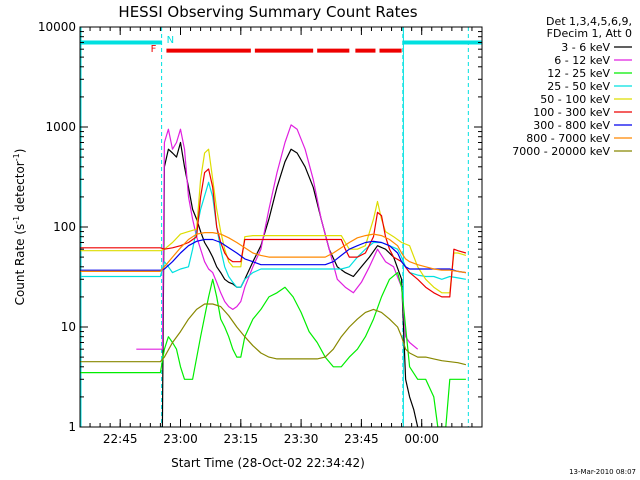 Image resolution: width=640 pixels, height=480 pixels. Describe the element at coordinates (568, 138) in the screenshot. I see `legend-label-7: 800 - 7000 keV` at that location.